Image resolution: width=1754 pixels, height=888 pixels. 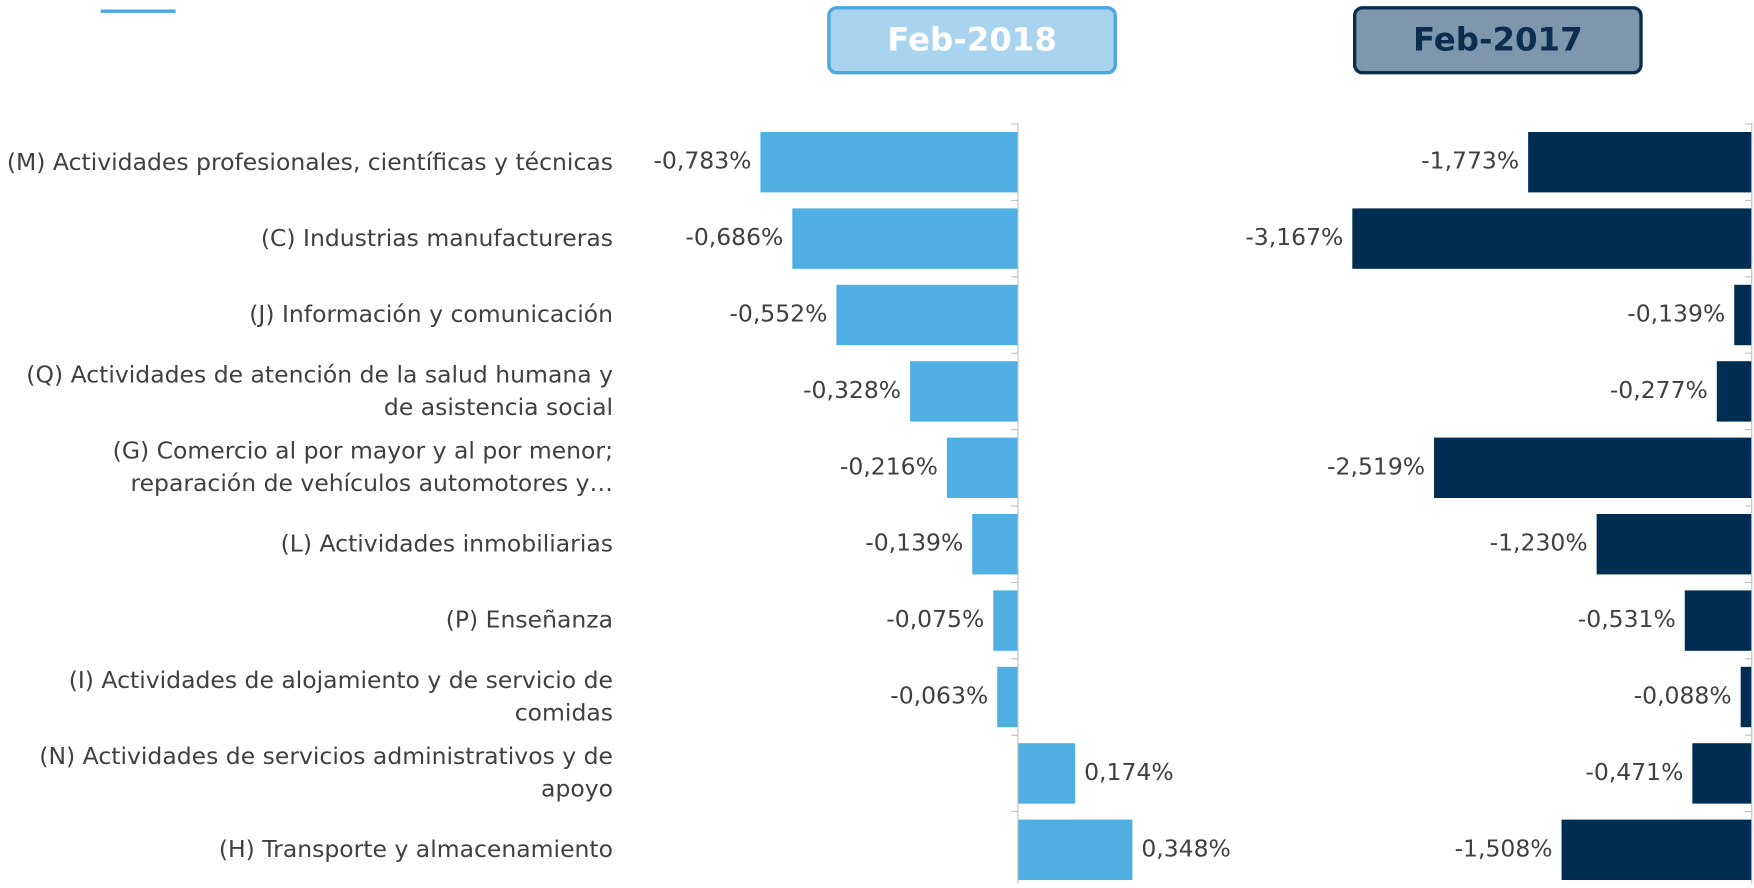 What do you see at coordinates (734, 237) in the screenshot?
I see `value-label: -0,686%` at bounding box center [734, 237].